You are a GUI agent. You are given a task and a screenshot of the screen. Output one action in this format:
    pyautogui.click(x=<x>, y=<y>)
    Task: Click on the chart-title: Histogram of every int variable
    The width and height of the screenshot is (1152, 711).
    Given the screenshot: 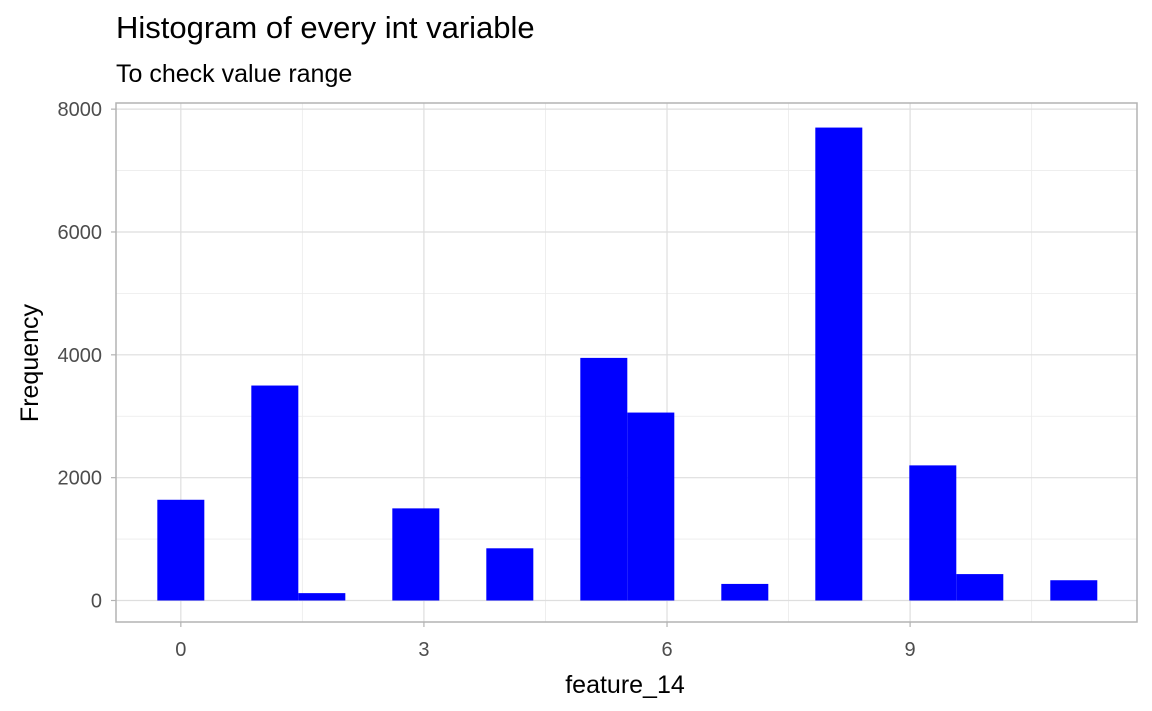 What is the action you would take?
    pyautogui.click(x=325, y=27)
    